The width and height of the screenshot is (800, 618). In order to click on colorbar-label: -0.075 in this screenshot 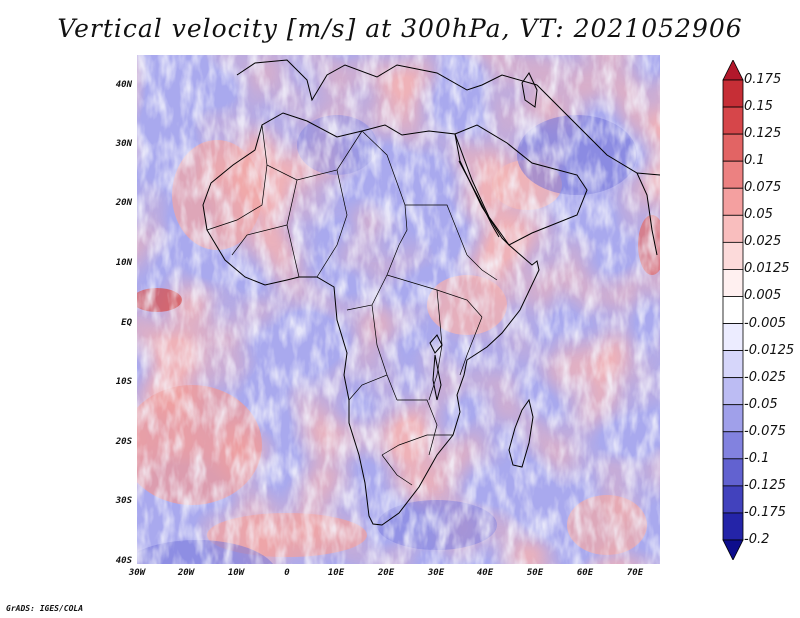, I will do `click(765, 431)`.